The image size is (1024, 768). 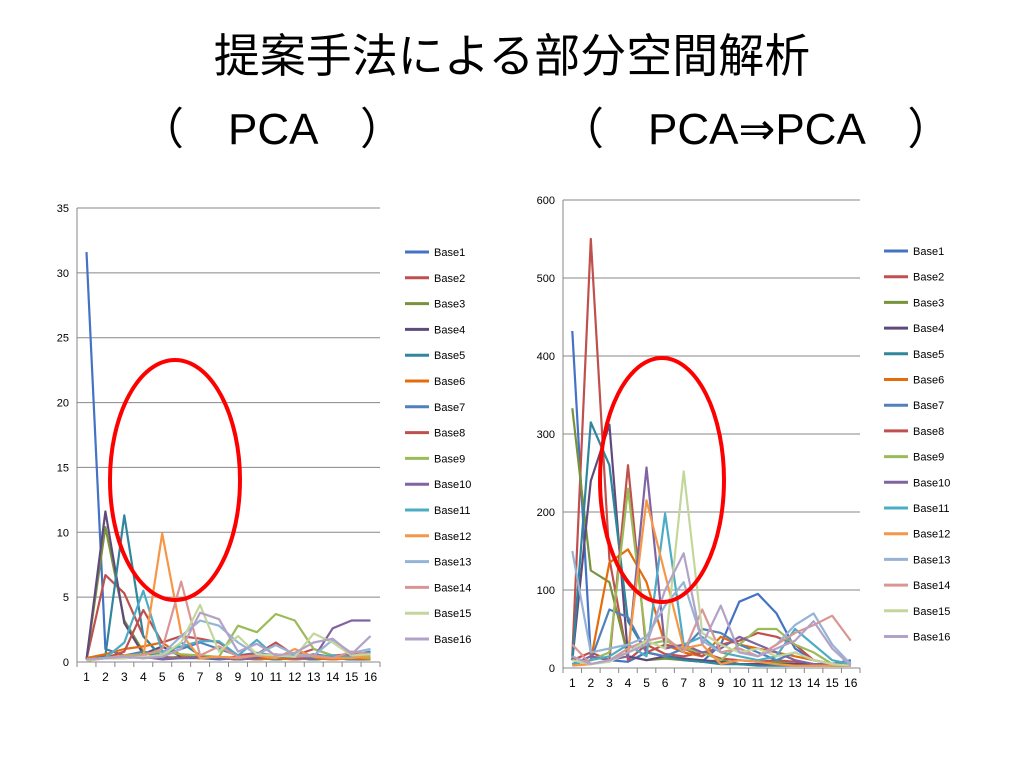 What do you see at coordinates (63, 533) in the screenshot?
I see `y-tick-label: 10` at bounding box center [63, 533].